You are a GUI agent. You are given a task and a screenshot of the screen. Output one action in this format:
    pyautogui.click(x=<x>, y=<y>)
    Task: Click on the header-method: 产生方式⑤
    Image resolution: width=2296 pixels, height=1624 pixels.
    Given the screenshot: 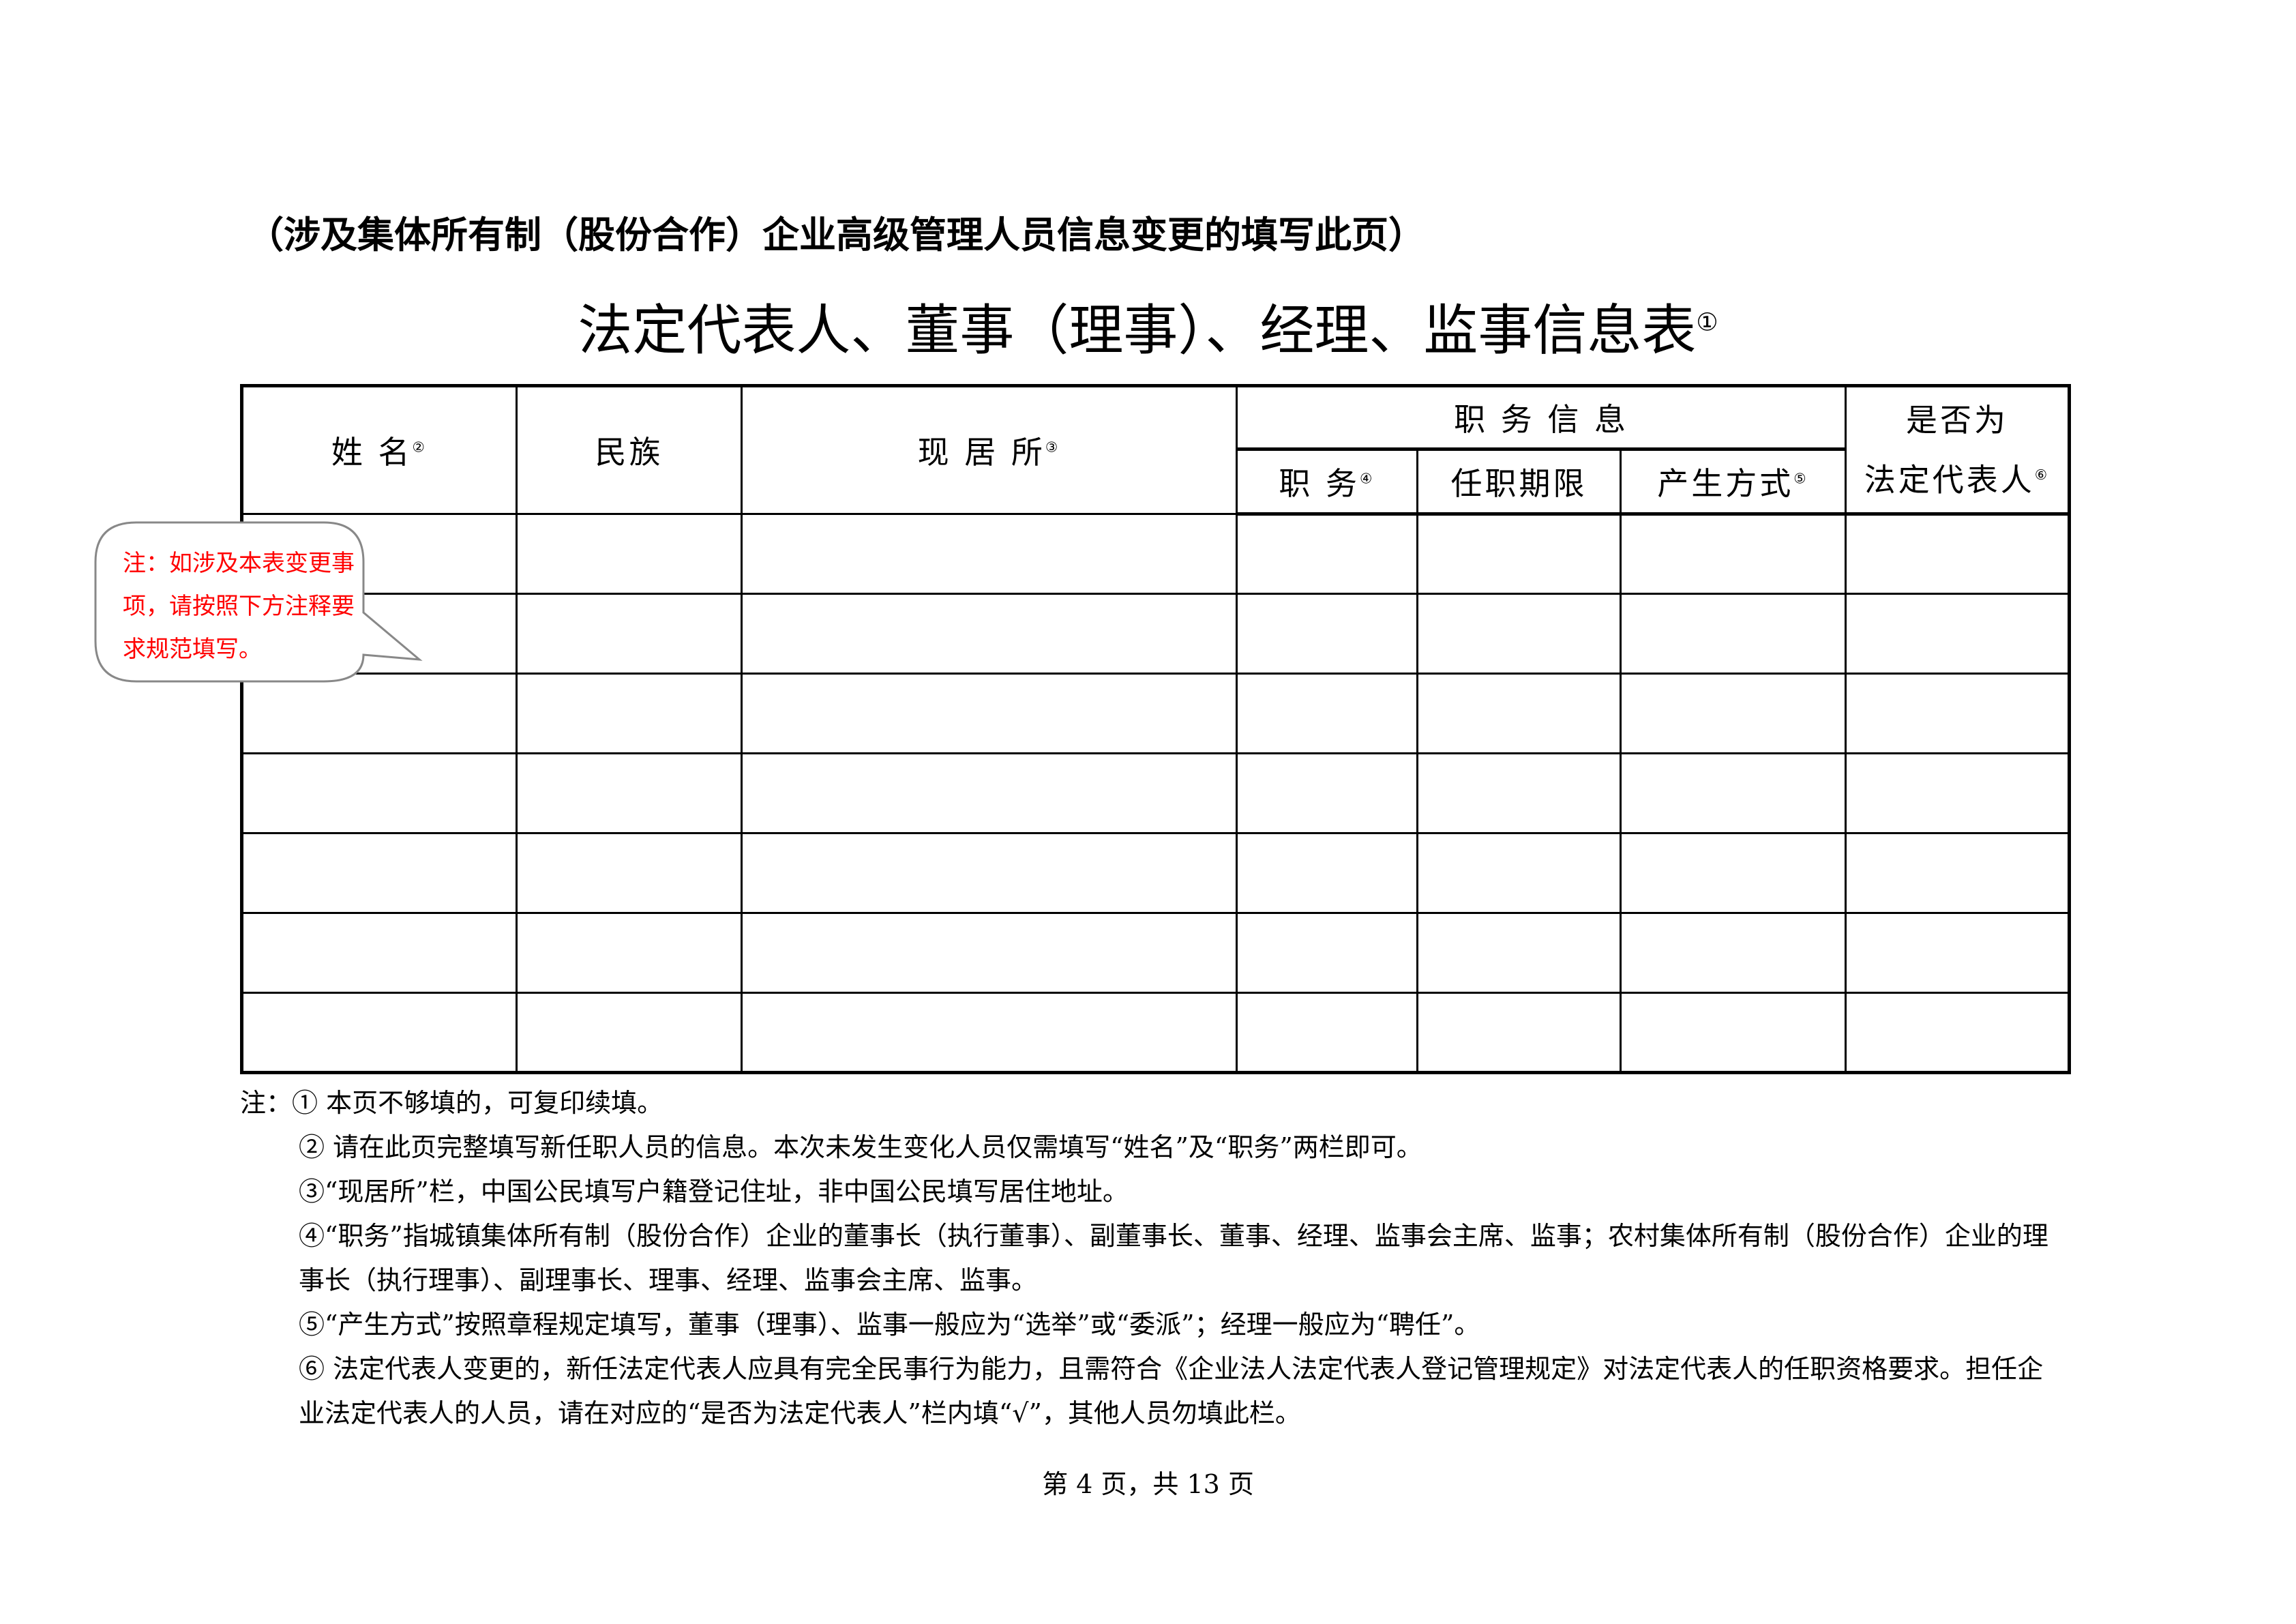 What is the action you would take?
    pyautogui.click(x=1733, y=482)
    